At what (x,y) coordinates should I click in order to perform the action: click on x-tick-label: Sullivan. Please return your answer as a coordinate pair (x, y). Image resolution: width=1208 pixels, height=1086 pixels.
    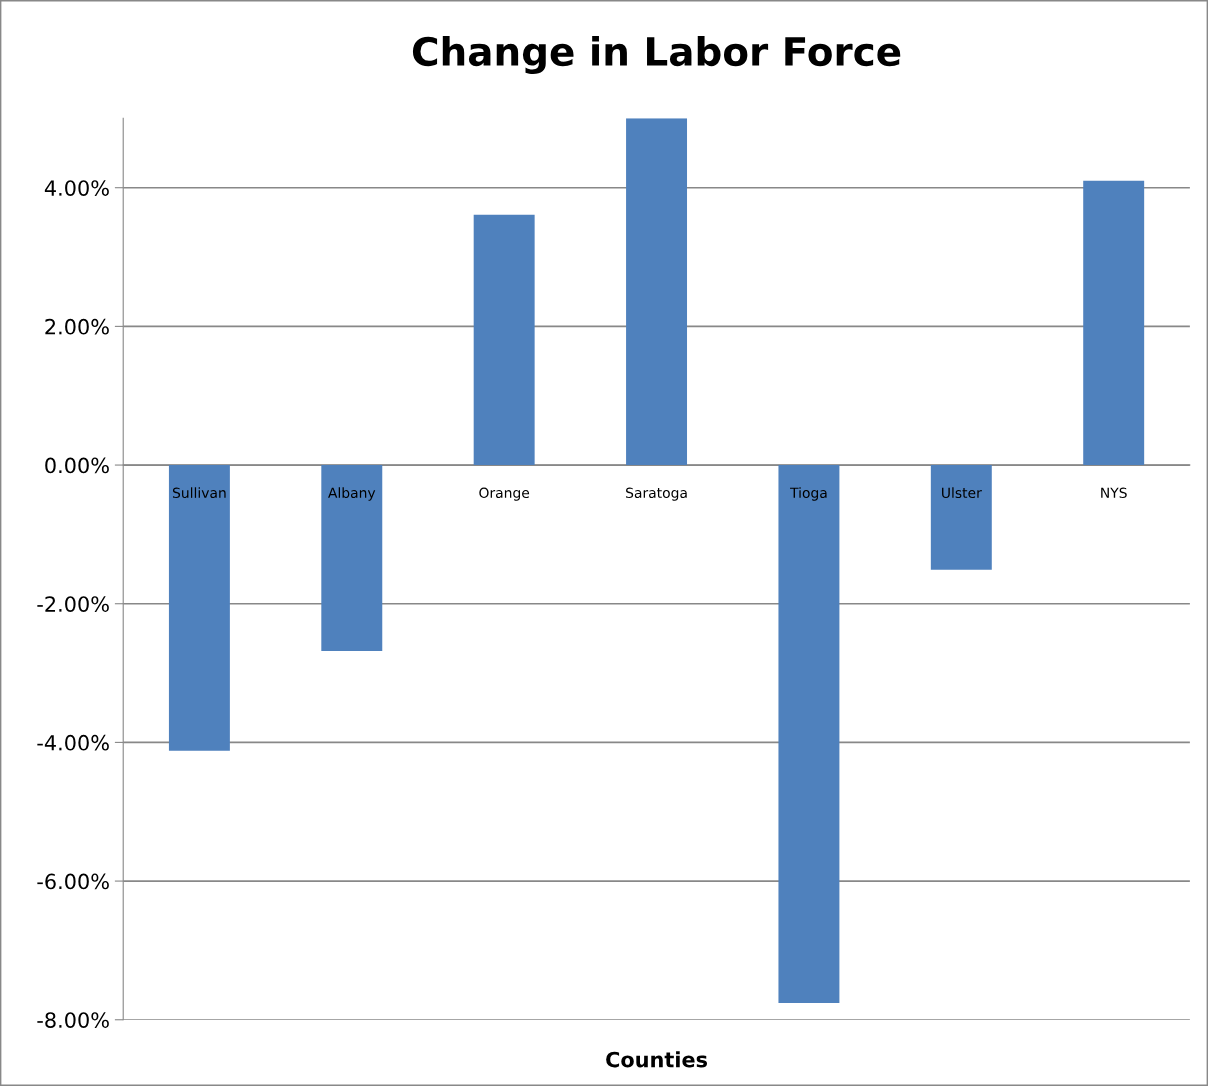
    Looking at the image, I should click on (199, 493).